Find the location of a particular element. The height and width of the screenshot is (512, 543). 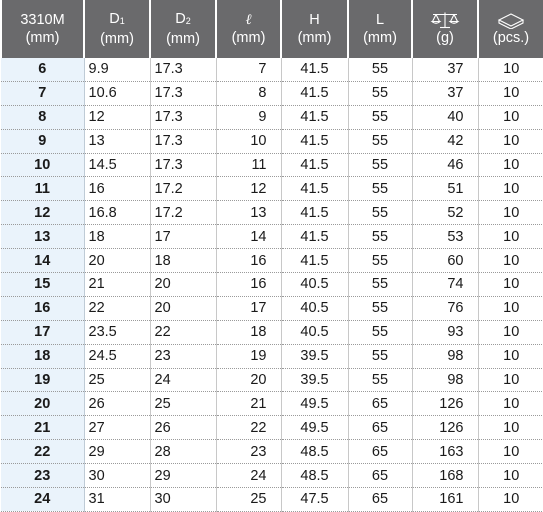

length-L-label: L is located at coordinates (380, 20).